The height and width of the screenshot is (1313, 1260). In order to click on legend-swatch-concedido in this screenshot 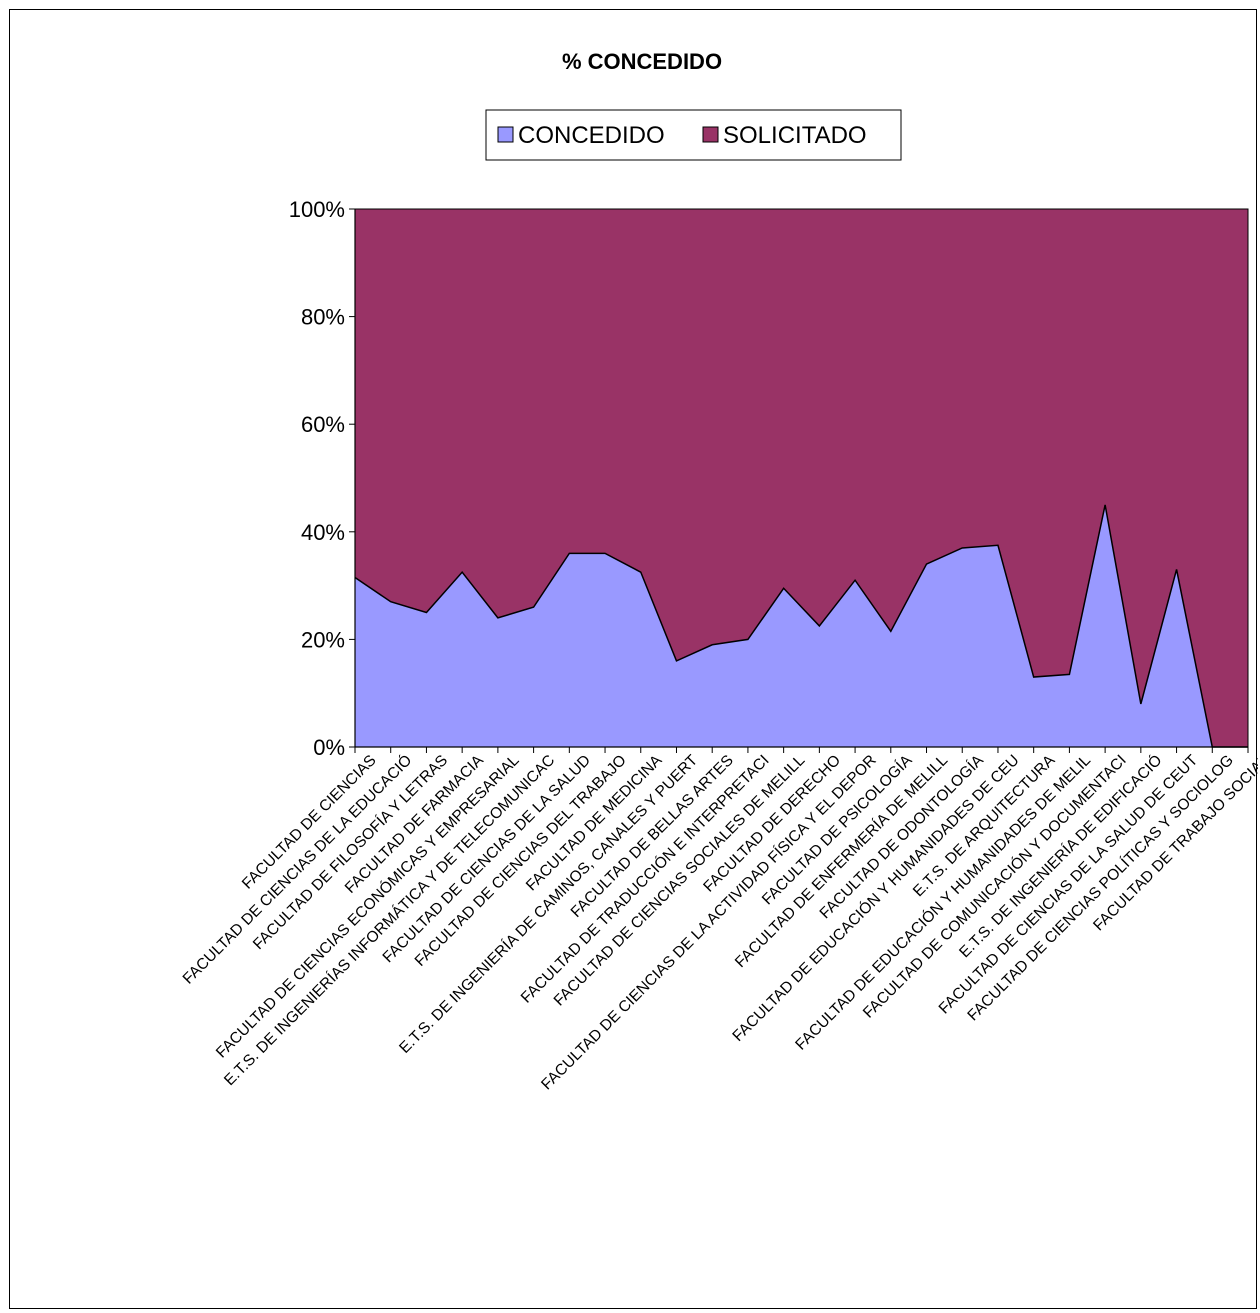, I will do `click(505, 134)`.